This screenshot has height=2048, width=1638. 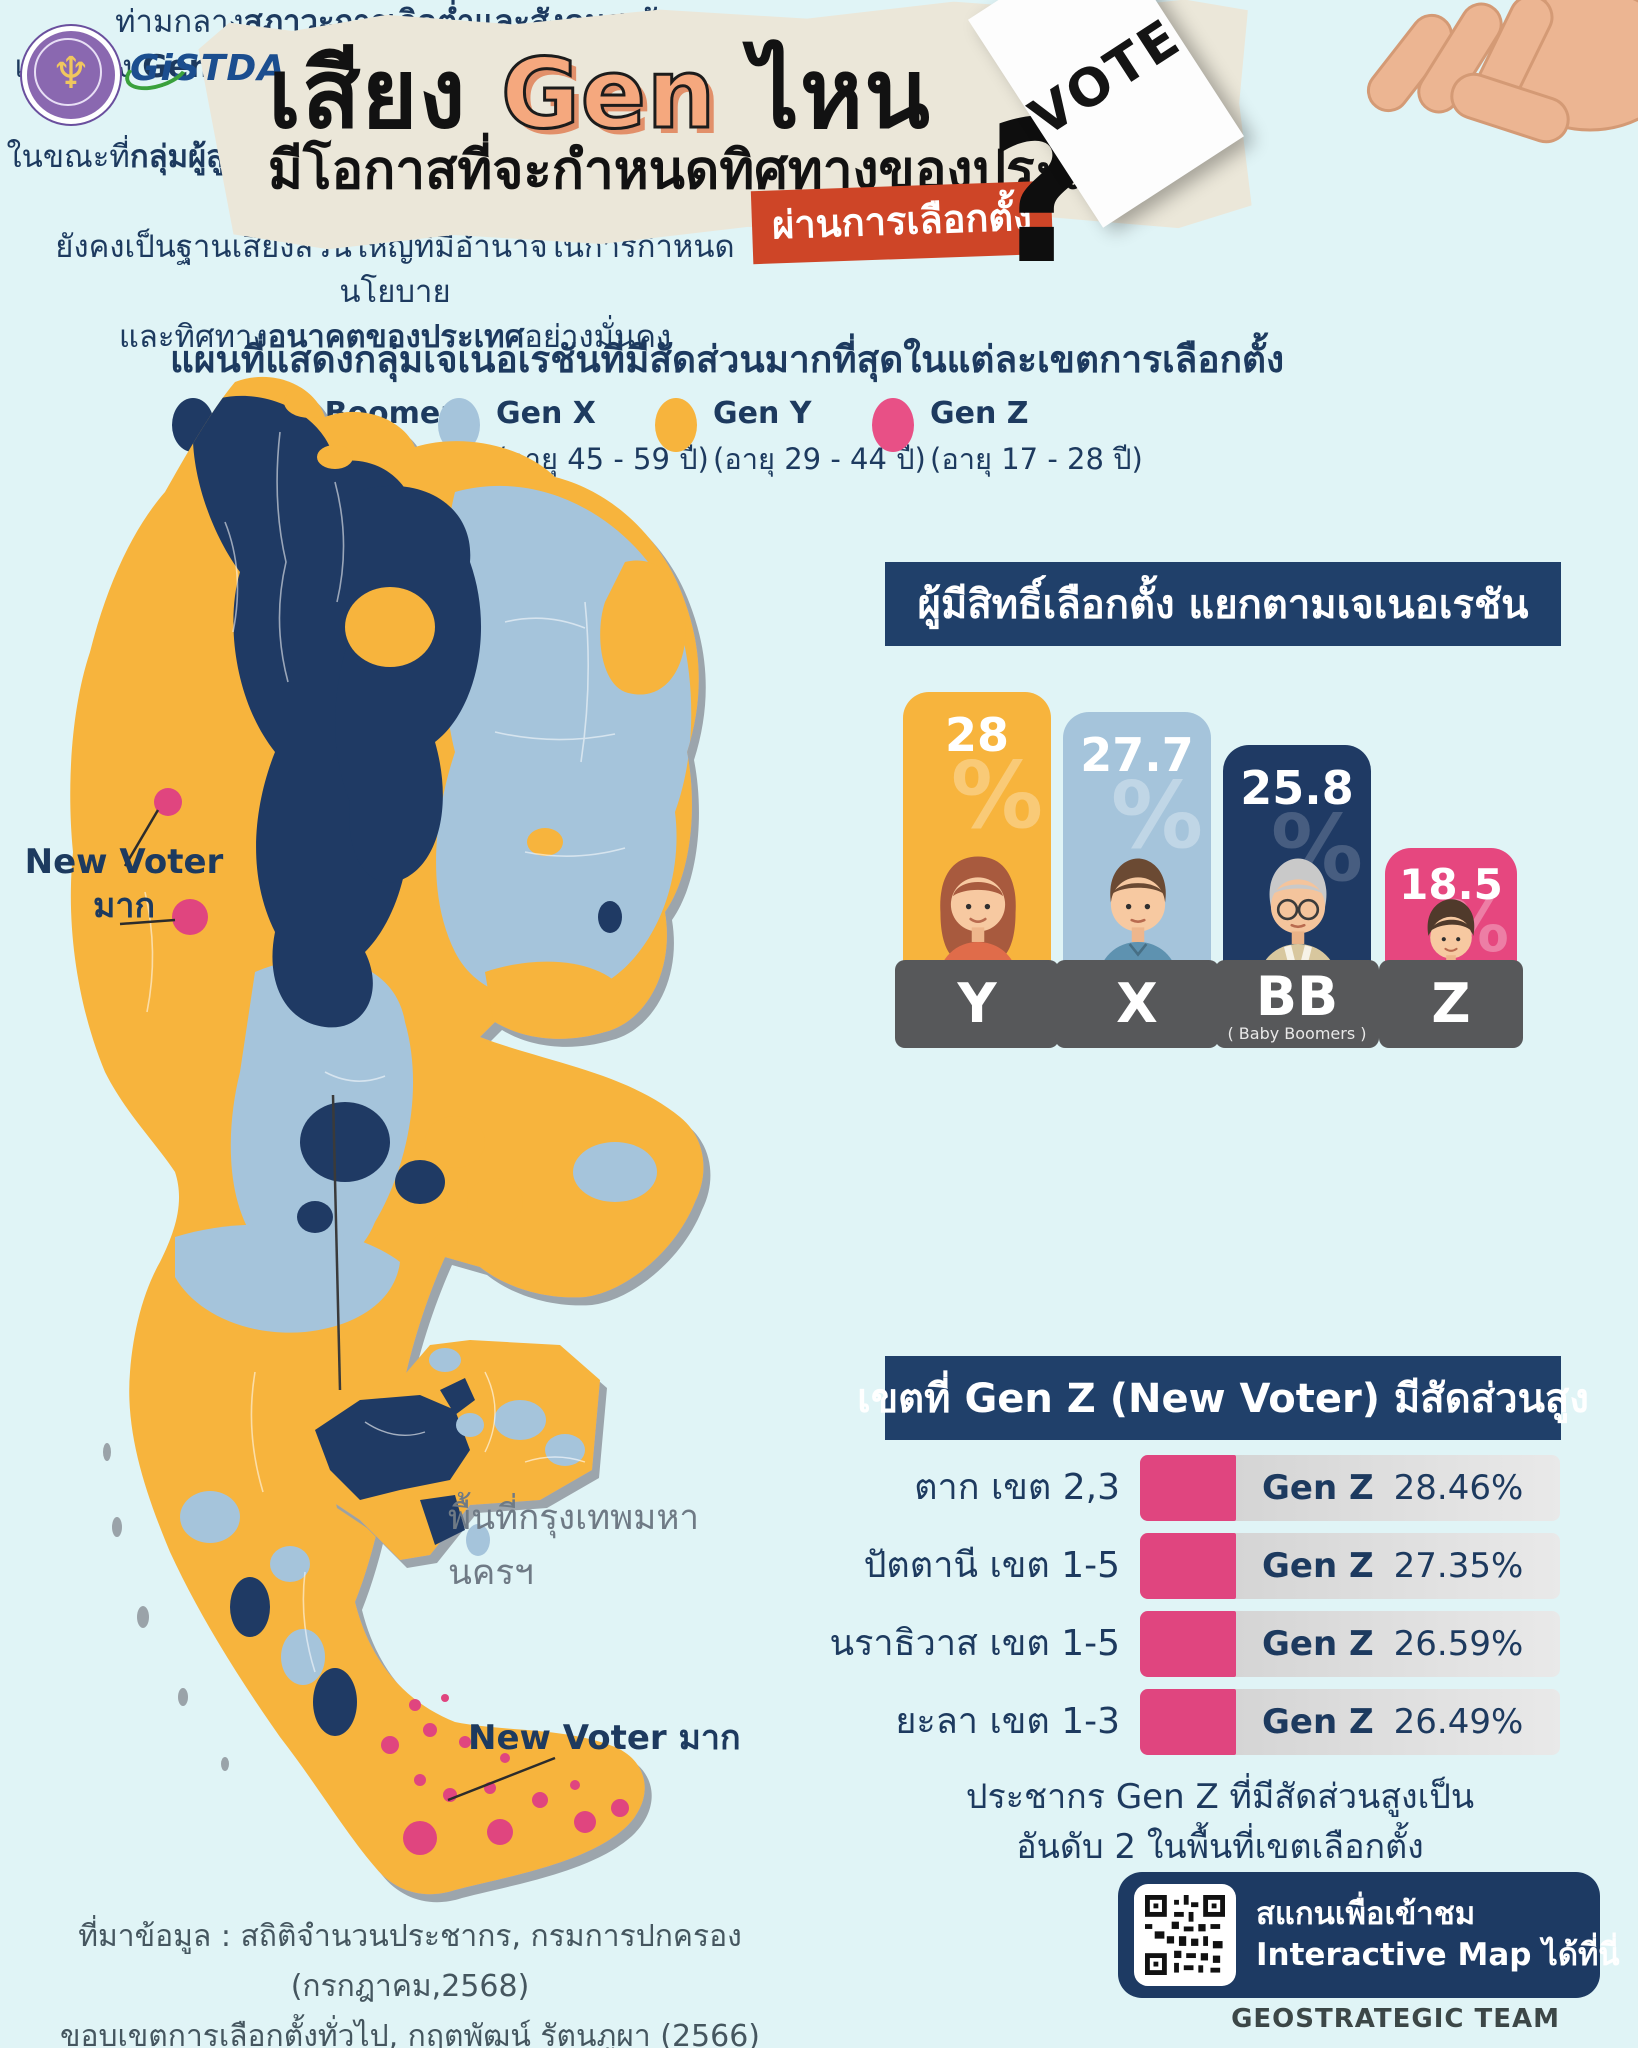 I want to click on annotation-lines, so click(x=337, y=1305).